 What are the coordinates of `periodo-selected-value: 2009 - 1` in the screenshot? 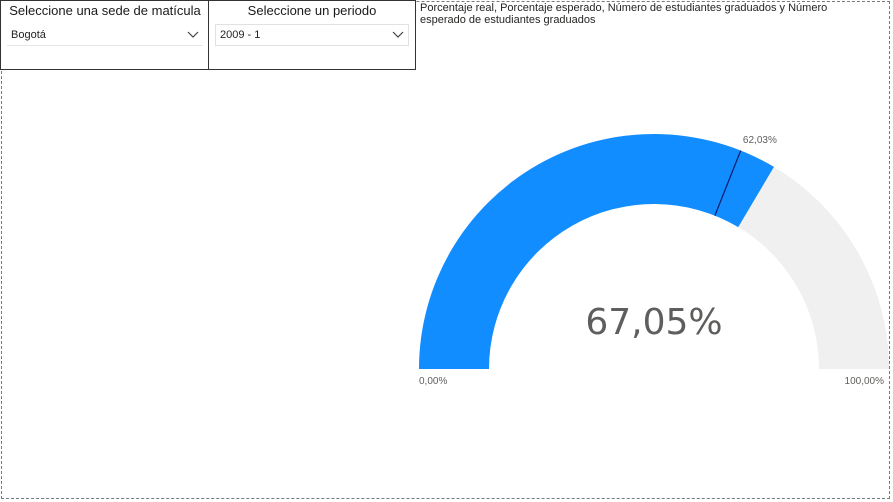 It's located at (240, 35).